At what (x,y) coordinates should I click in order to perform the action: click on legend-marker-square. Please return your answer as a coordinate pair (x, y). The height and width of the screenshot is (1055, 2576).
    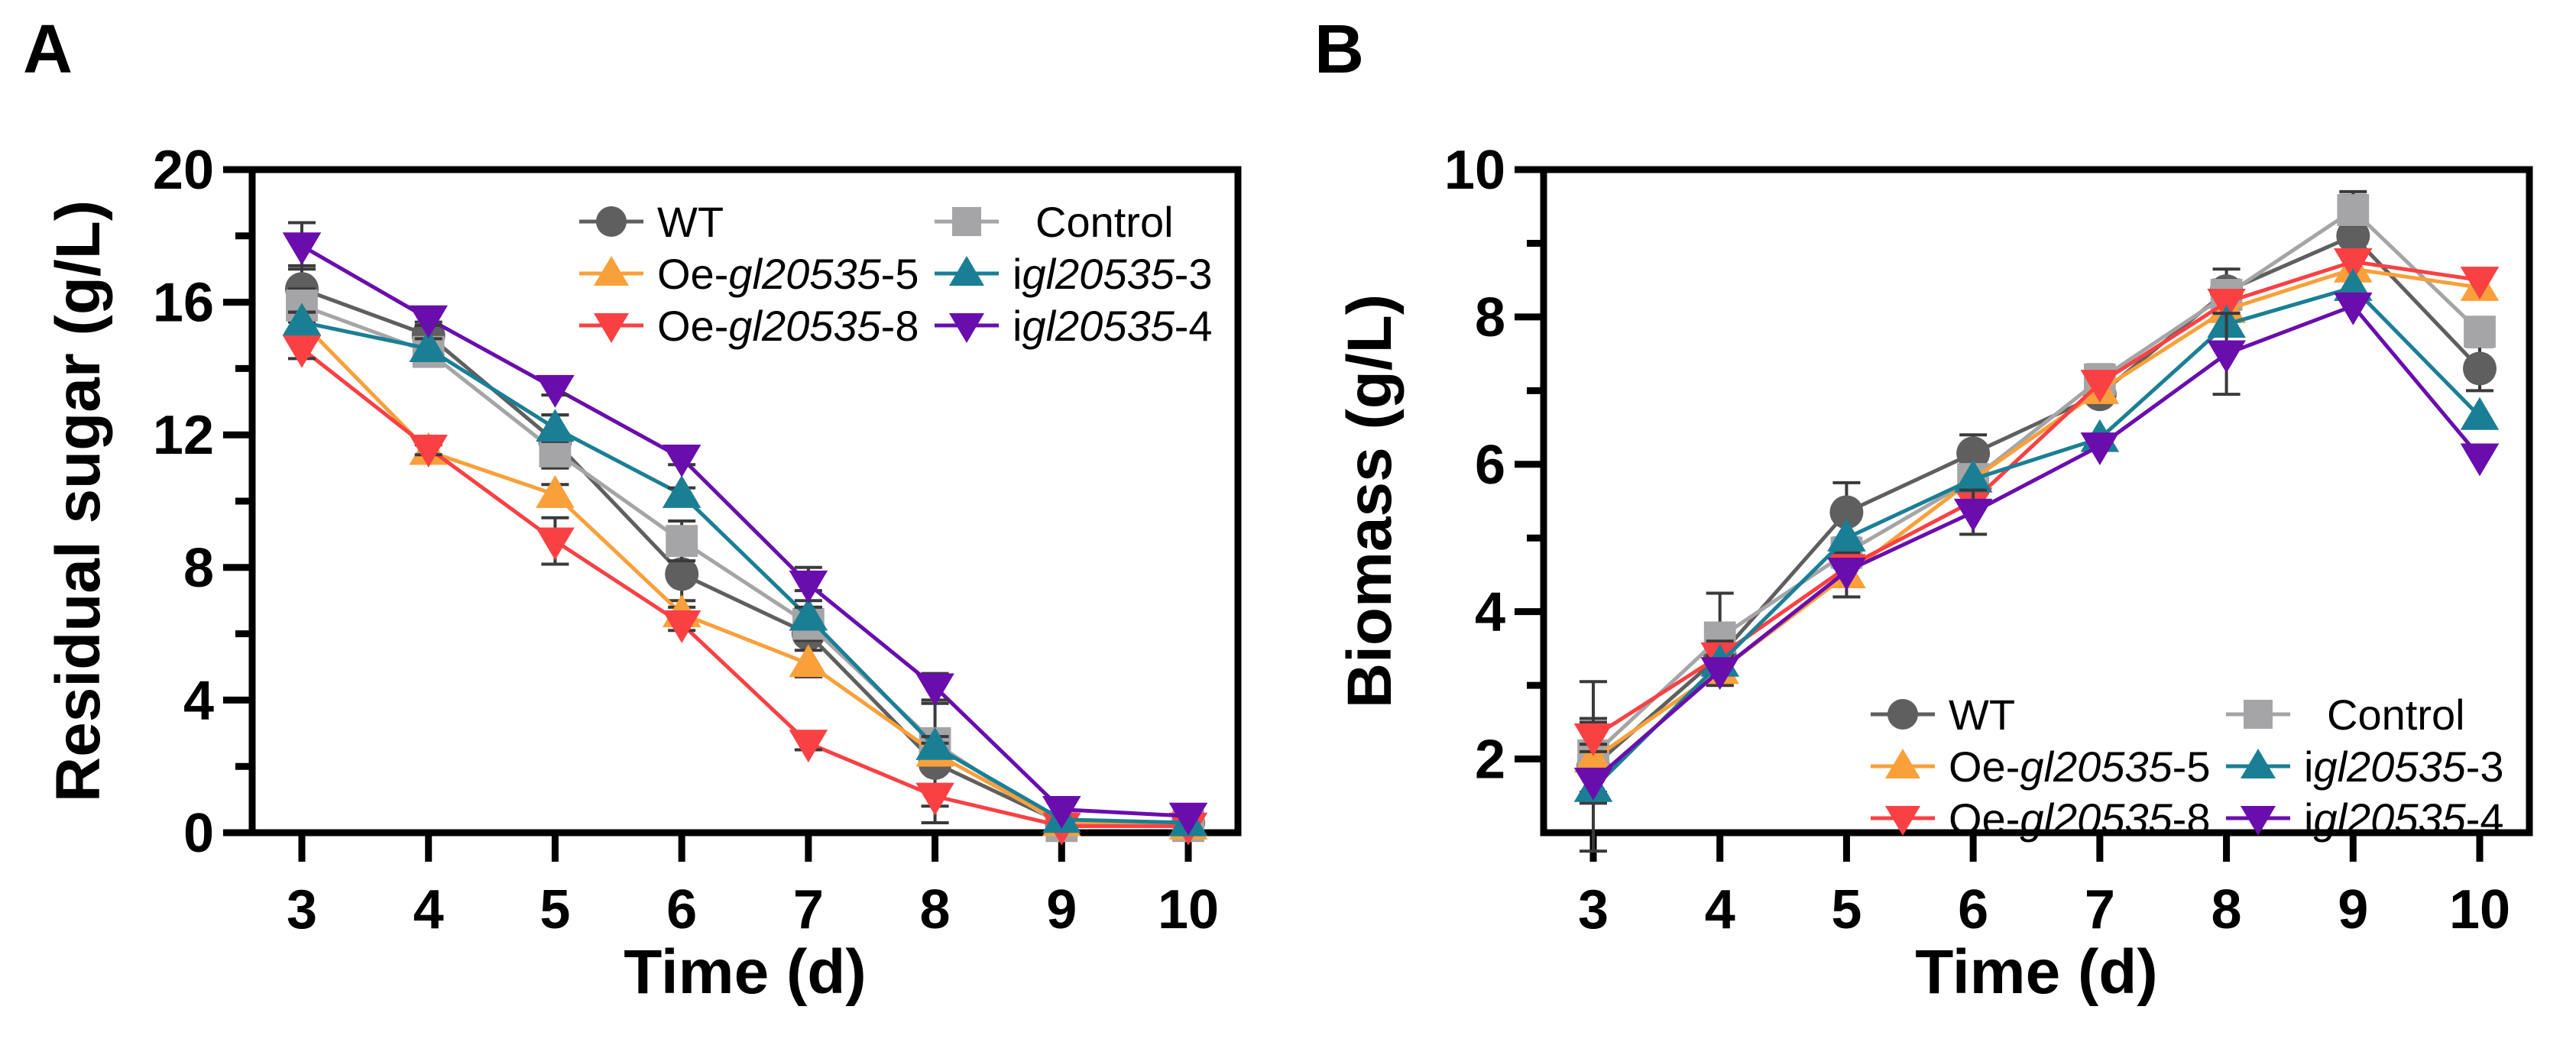
    Looking at the image, I should click on (966, 221).